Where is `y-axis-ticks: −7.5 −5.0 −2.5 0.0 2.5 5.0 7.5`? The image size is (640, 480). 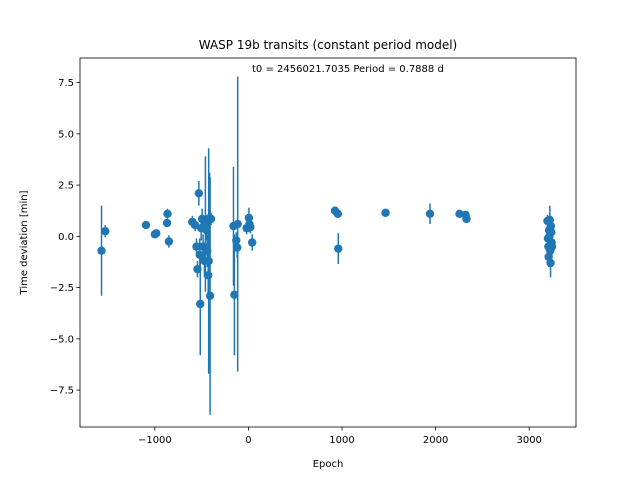
y-axis-ticks: −7.5 −5.0 −2.5 0.0 2.5 5.0 7.5 is located at coordinates (65, 237).